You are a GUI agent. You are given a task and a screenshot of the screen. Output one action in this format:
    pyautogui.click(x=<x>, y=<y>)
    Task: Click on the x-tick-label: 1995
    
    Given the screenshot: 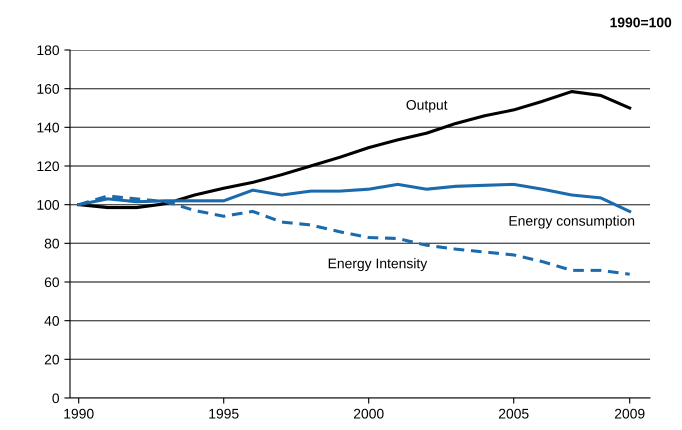 What is the action you would take?
    pyautogui.click(x=224, y=413)
    